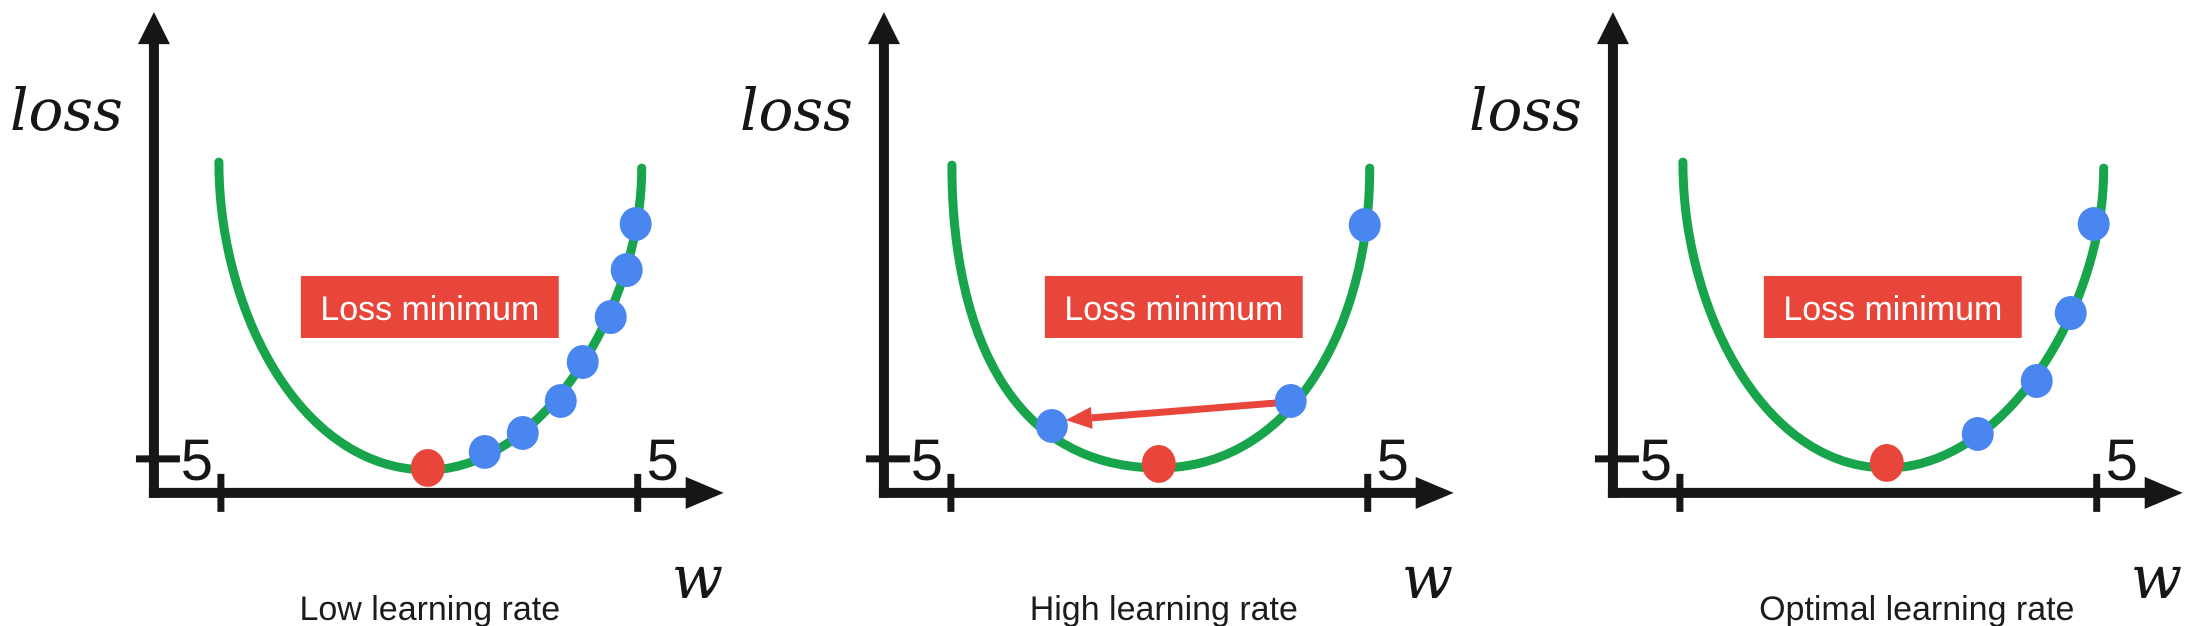  What do you see at coordinates (1079, 417) in the screenshot?
I see `overshoot-arrow-head` at bounding box center [1079, 417].